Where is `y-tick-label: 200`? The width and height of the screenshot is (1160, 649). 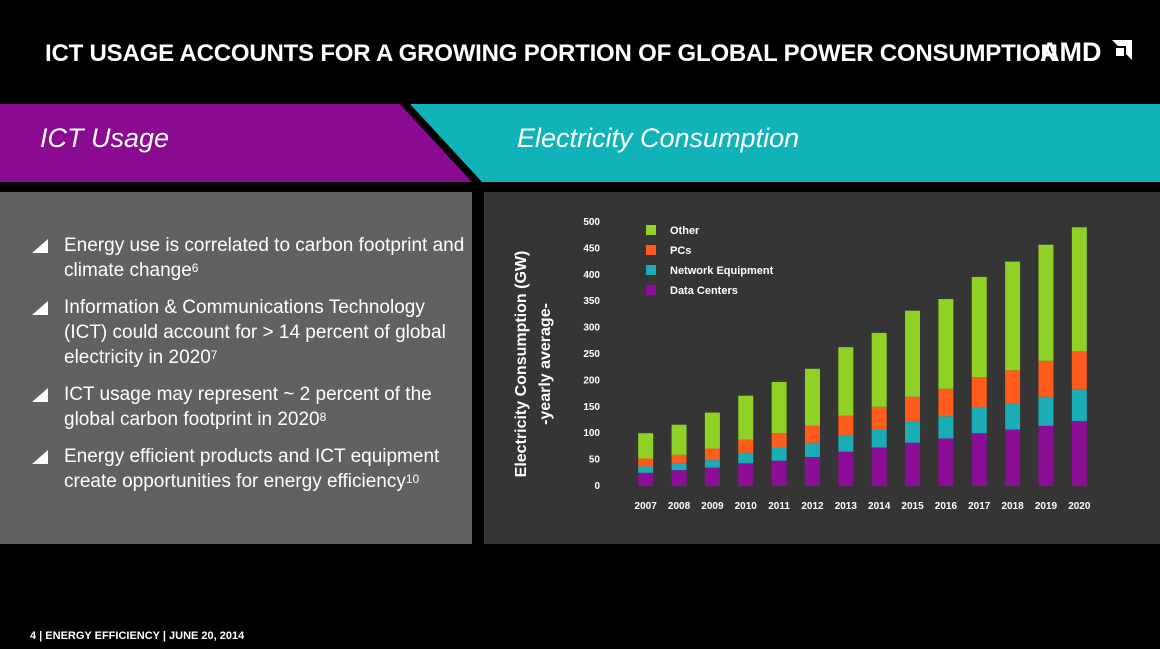 y-tick-label: 200 is located at coordinates (591, 380).